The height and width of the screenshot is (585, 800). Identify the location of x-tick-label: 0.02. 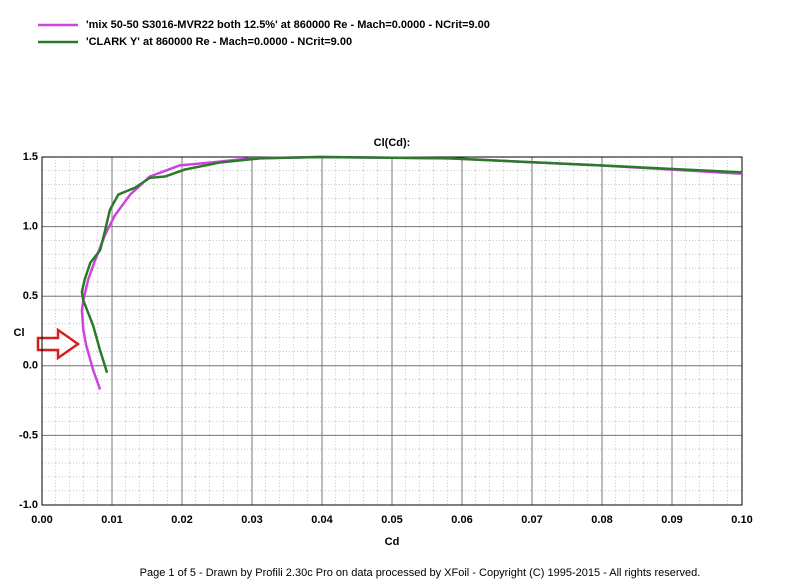
(181, 520).